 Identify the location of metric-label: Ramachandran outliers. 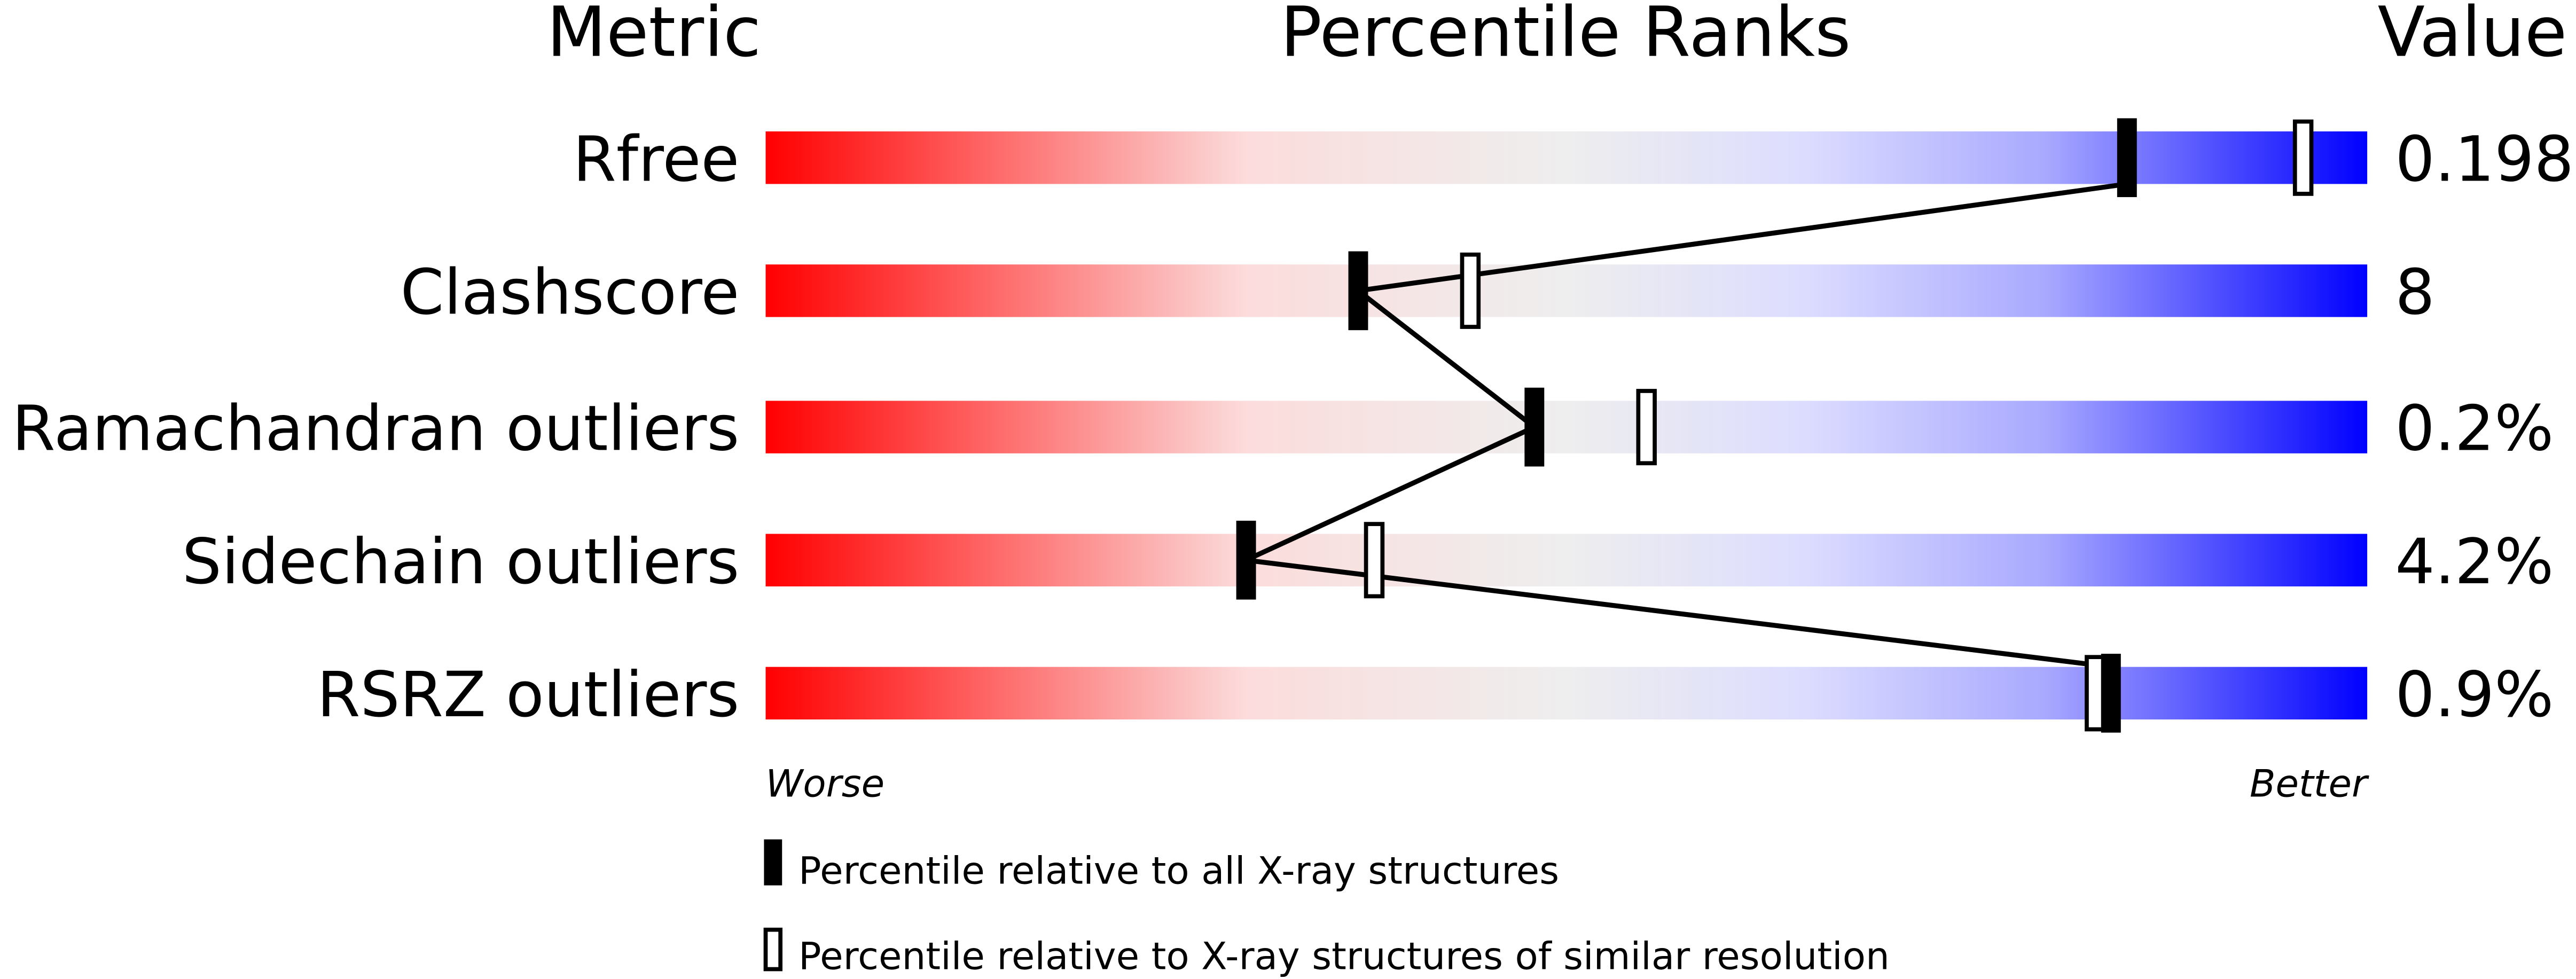
(375, 429).